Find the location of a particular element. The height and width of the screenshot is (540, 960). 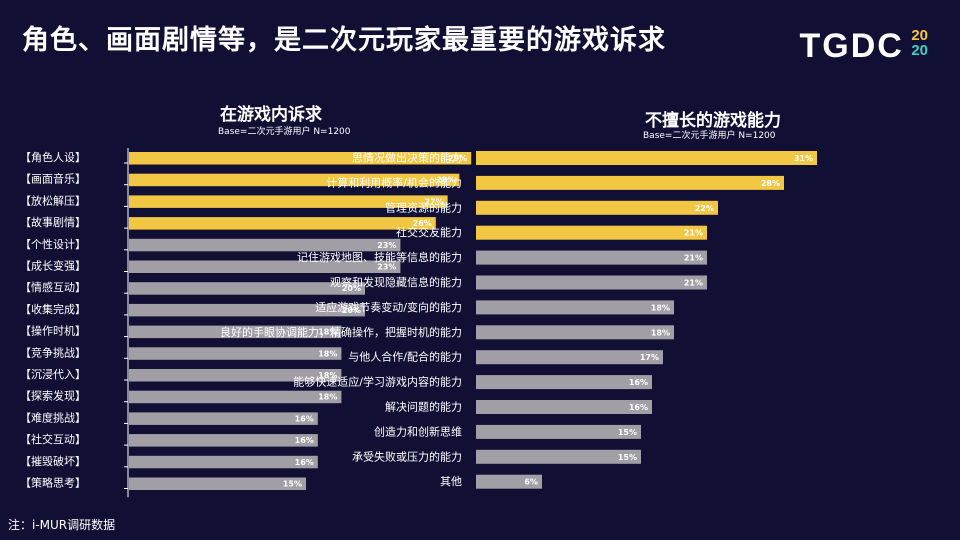

right-category-label: 适应游戏节奏变动/变向的能力 is located at coordinates (388, 307).